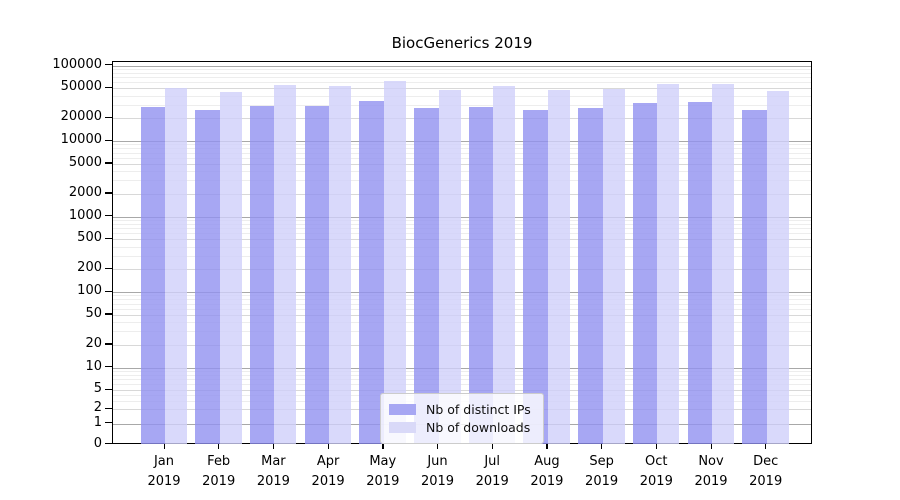 This screenshot has width=900, height=500. Describe the element at coordinates (383, 446) in the screenshot. I see `x-tick-may` at that location.